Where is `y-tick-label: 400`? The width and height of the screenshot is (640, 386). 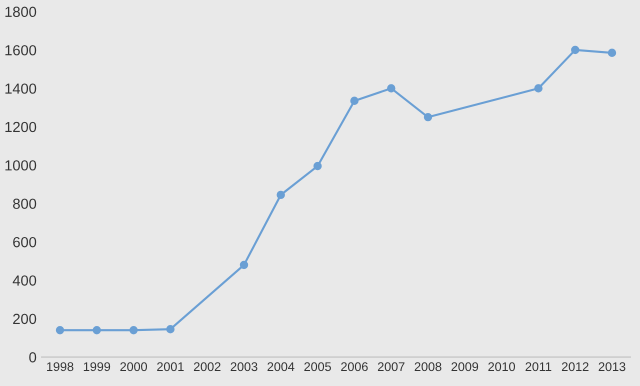
y-tick-label: 400 is located at coordinates (24, 280).